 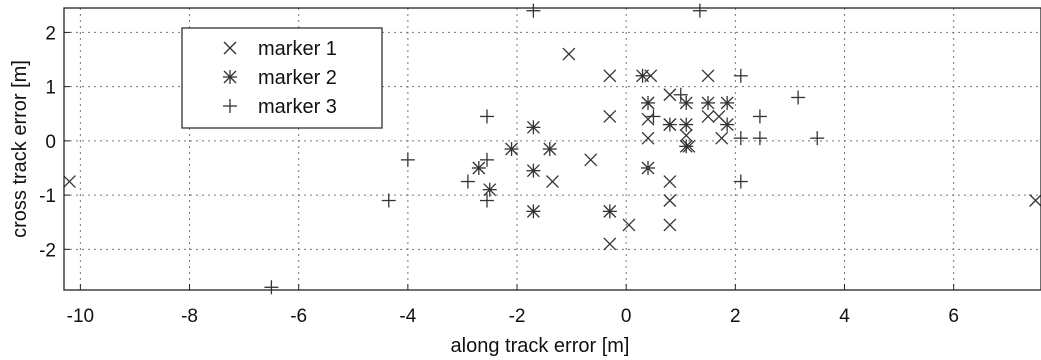 What do you see at coordinates (80, 316) in the screenshot?
I see `x-tick-label: -10` at bounding box center [80, 316].